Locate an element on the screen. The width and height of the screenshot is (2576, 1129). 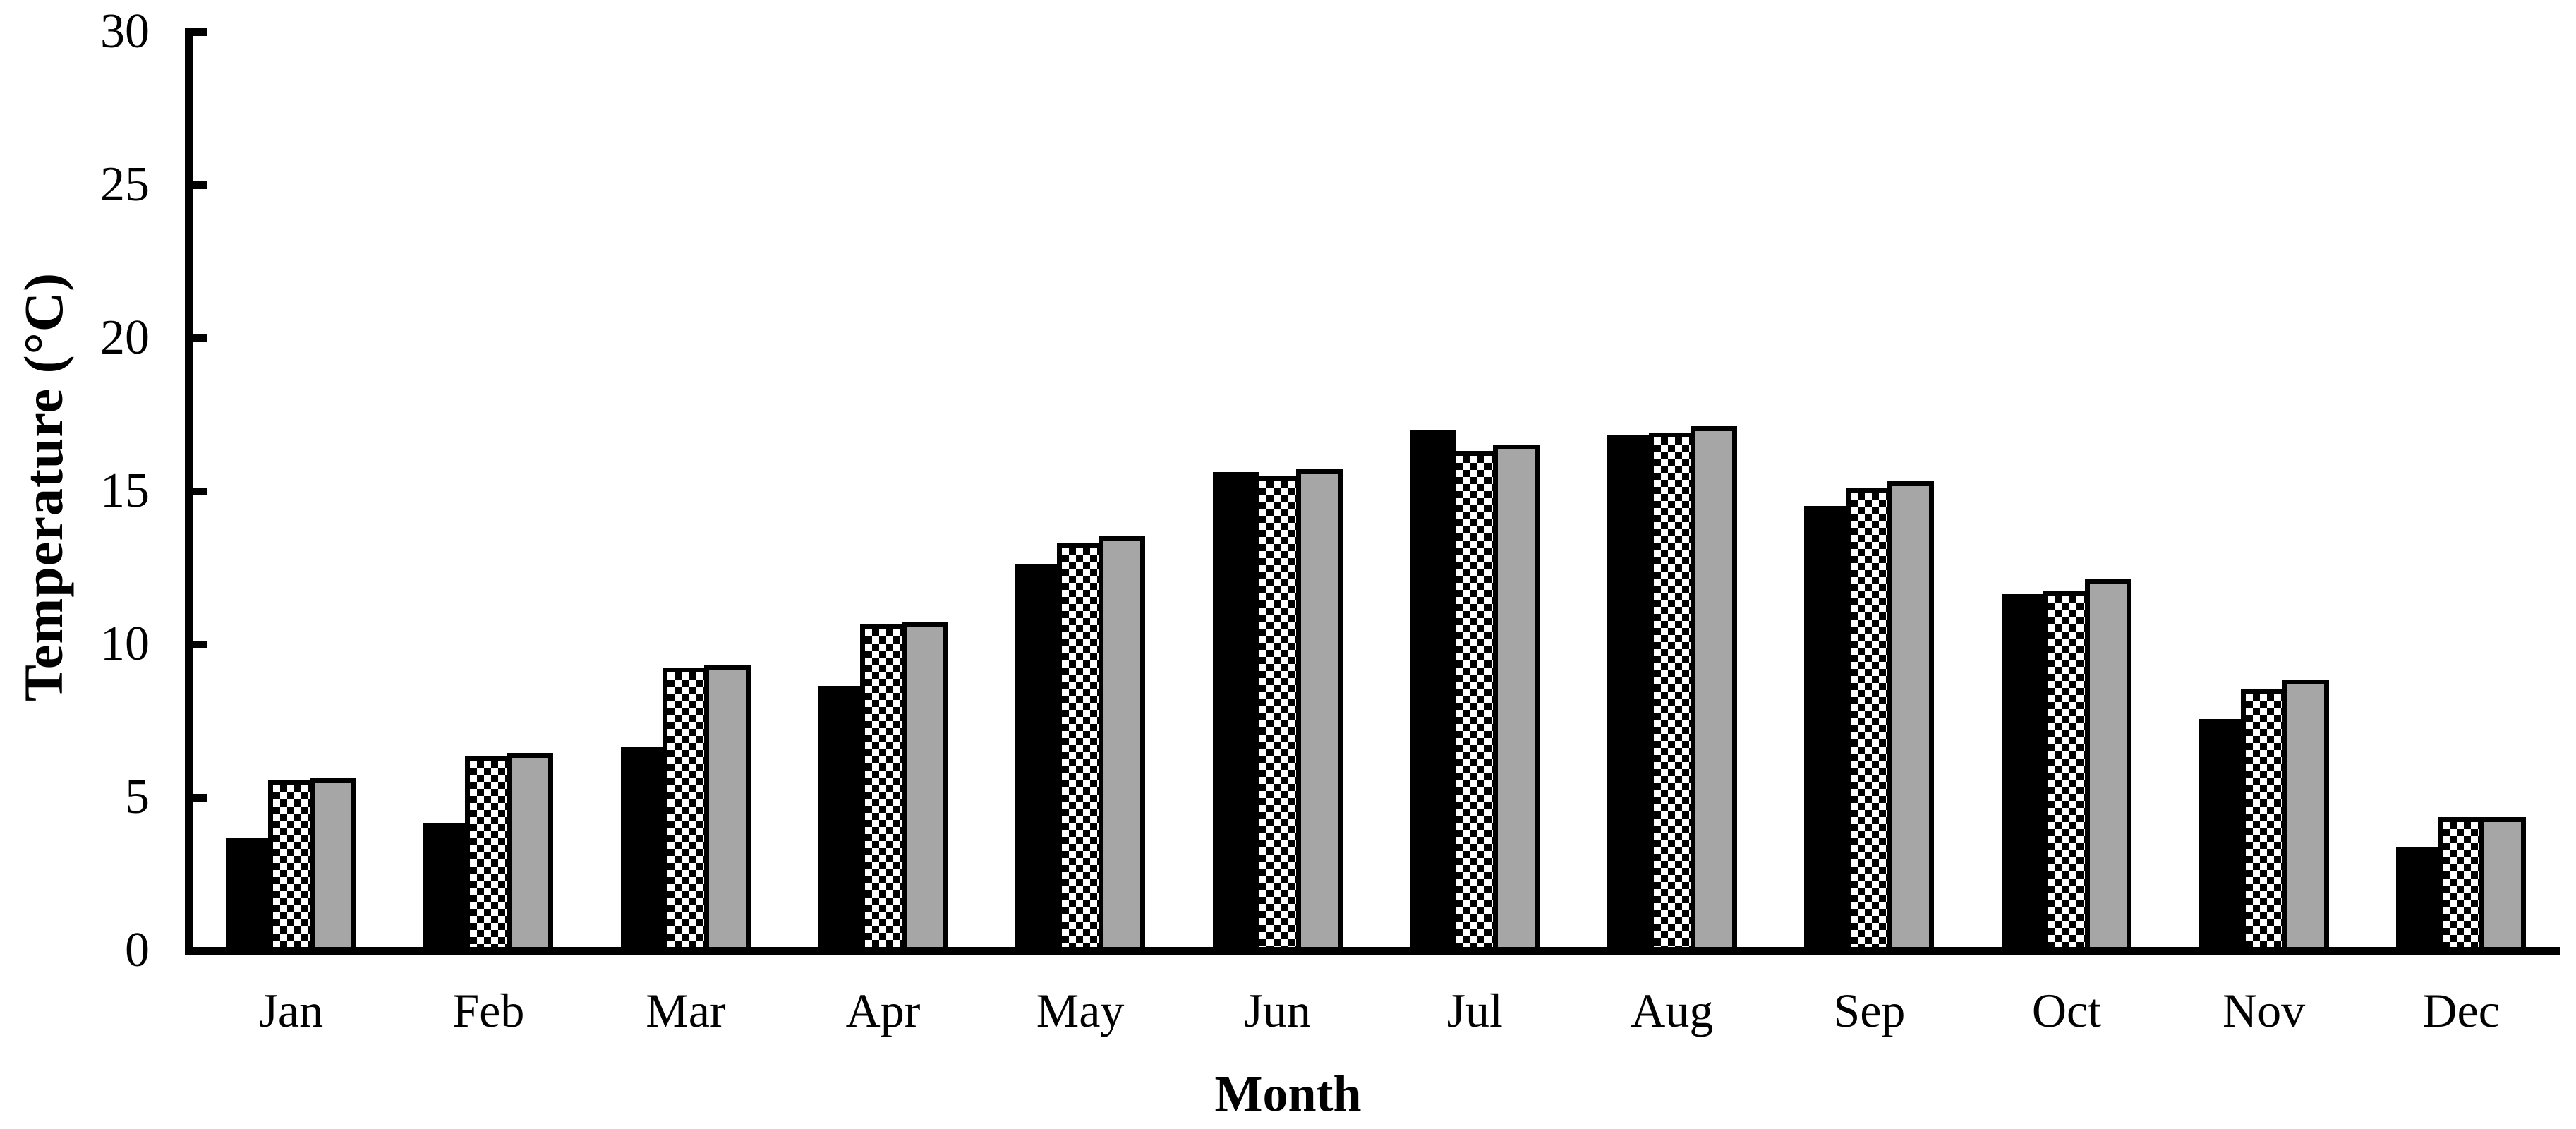
bar-group-apr is located at coordinates (884, 784).